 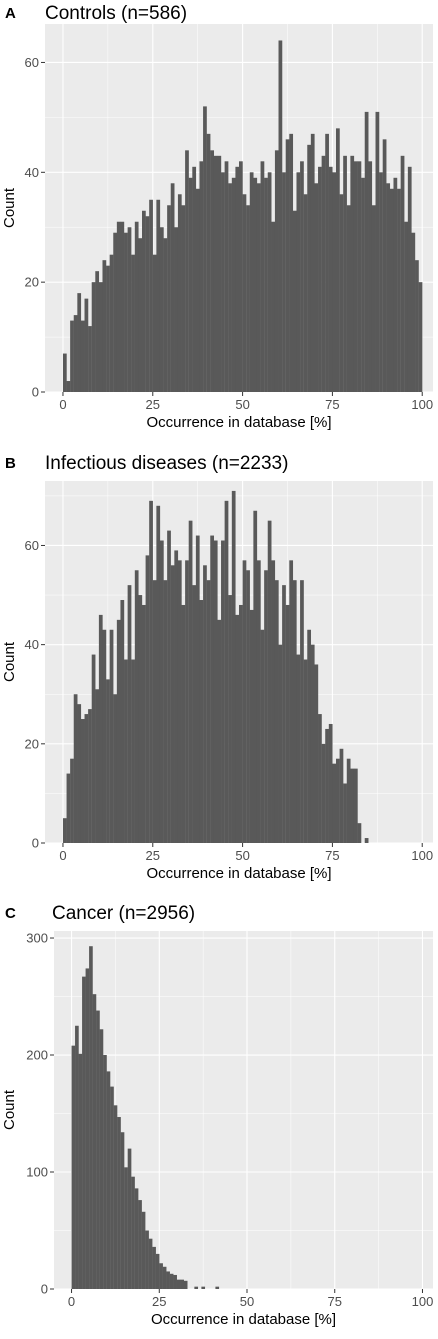 I want to click on x-tick-label: 75, so click(x=332, y=855).